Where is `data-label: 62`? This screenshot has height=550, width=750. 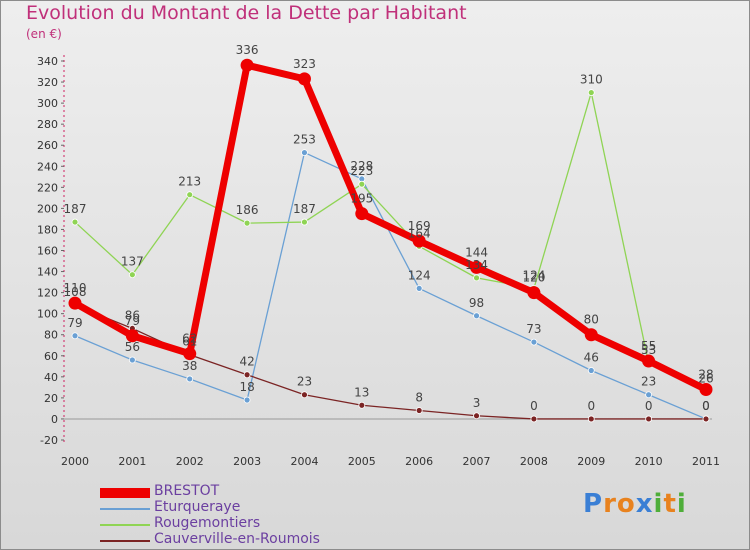 data-label: 62 is located at coordinates (189, 339).